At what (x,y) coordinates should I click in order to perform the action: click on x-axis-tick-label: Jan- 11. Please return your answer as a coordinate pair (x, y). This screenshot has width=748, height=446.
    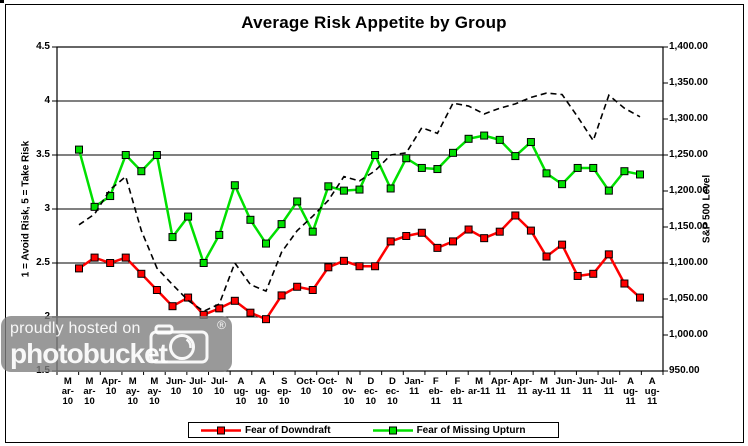
    Looking at the image, I should click on (414, 386).